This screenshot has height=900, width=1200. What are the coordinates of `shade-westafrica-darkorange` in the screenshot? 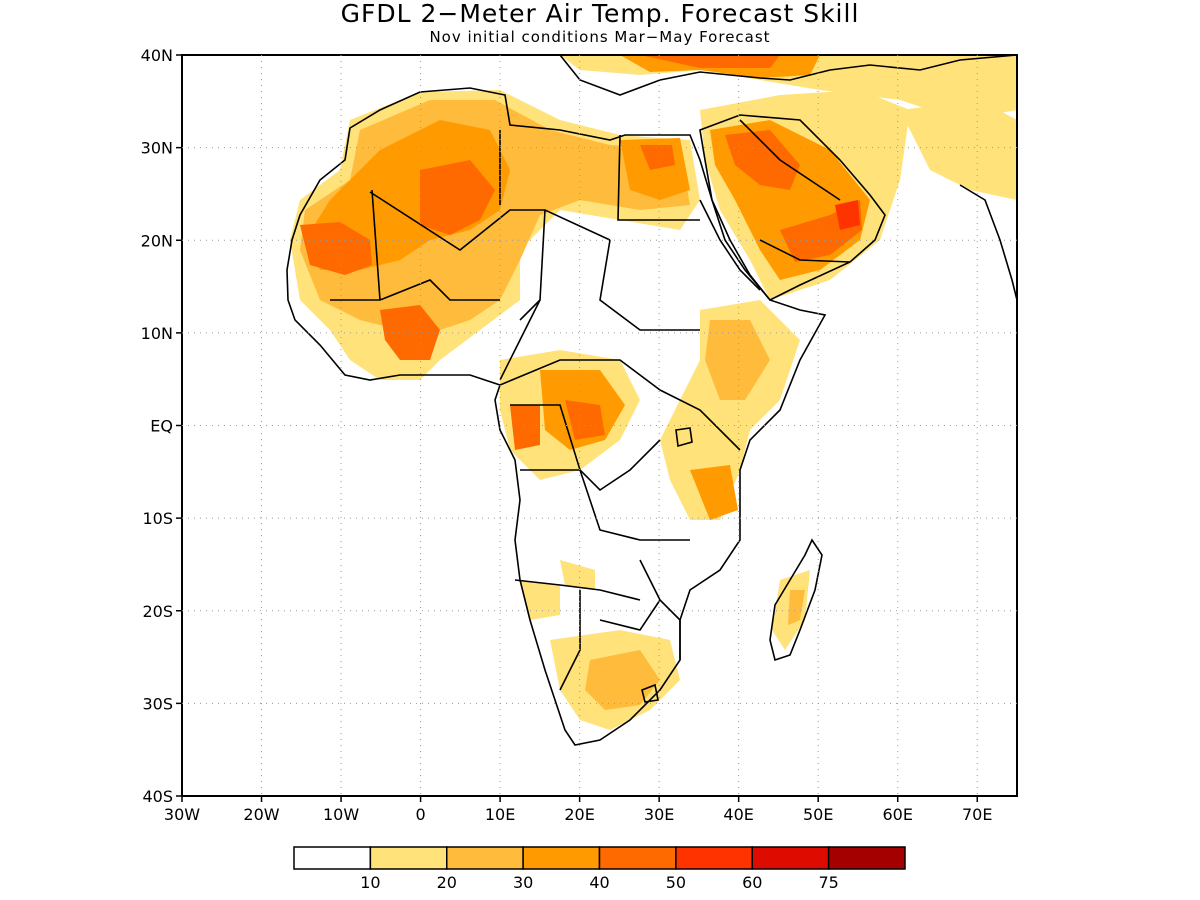 It's located at (336, 248).